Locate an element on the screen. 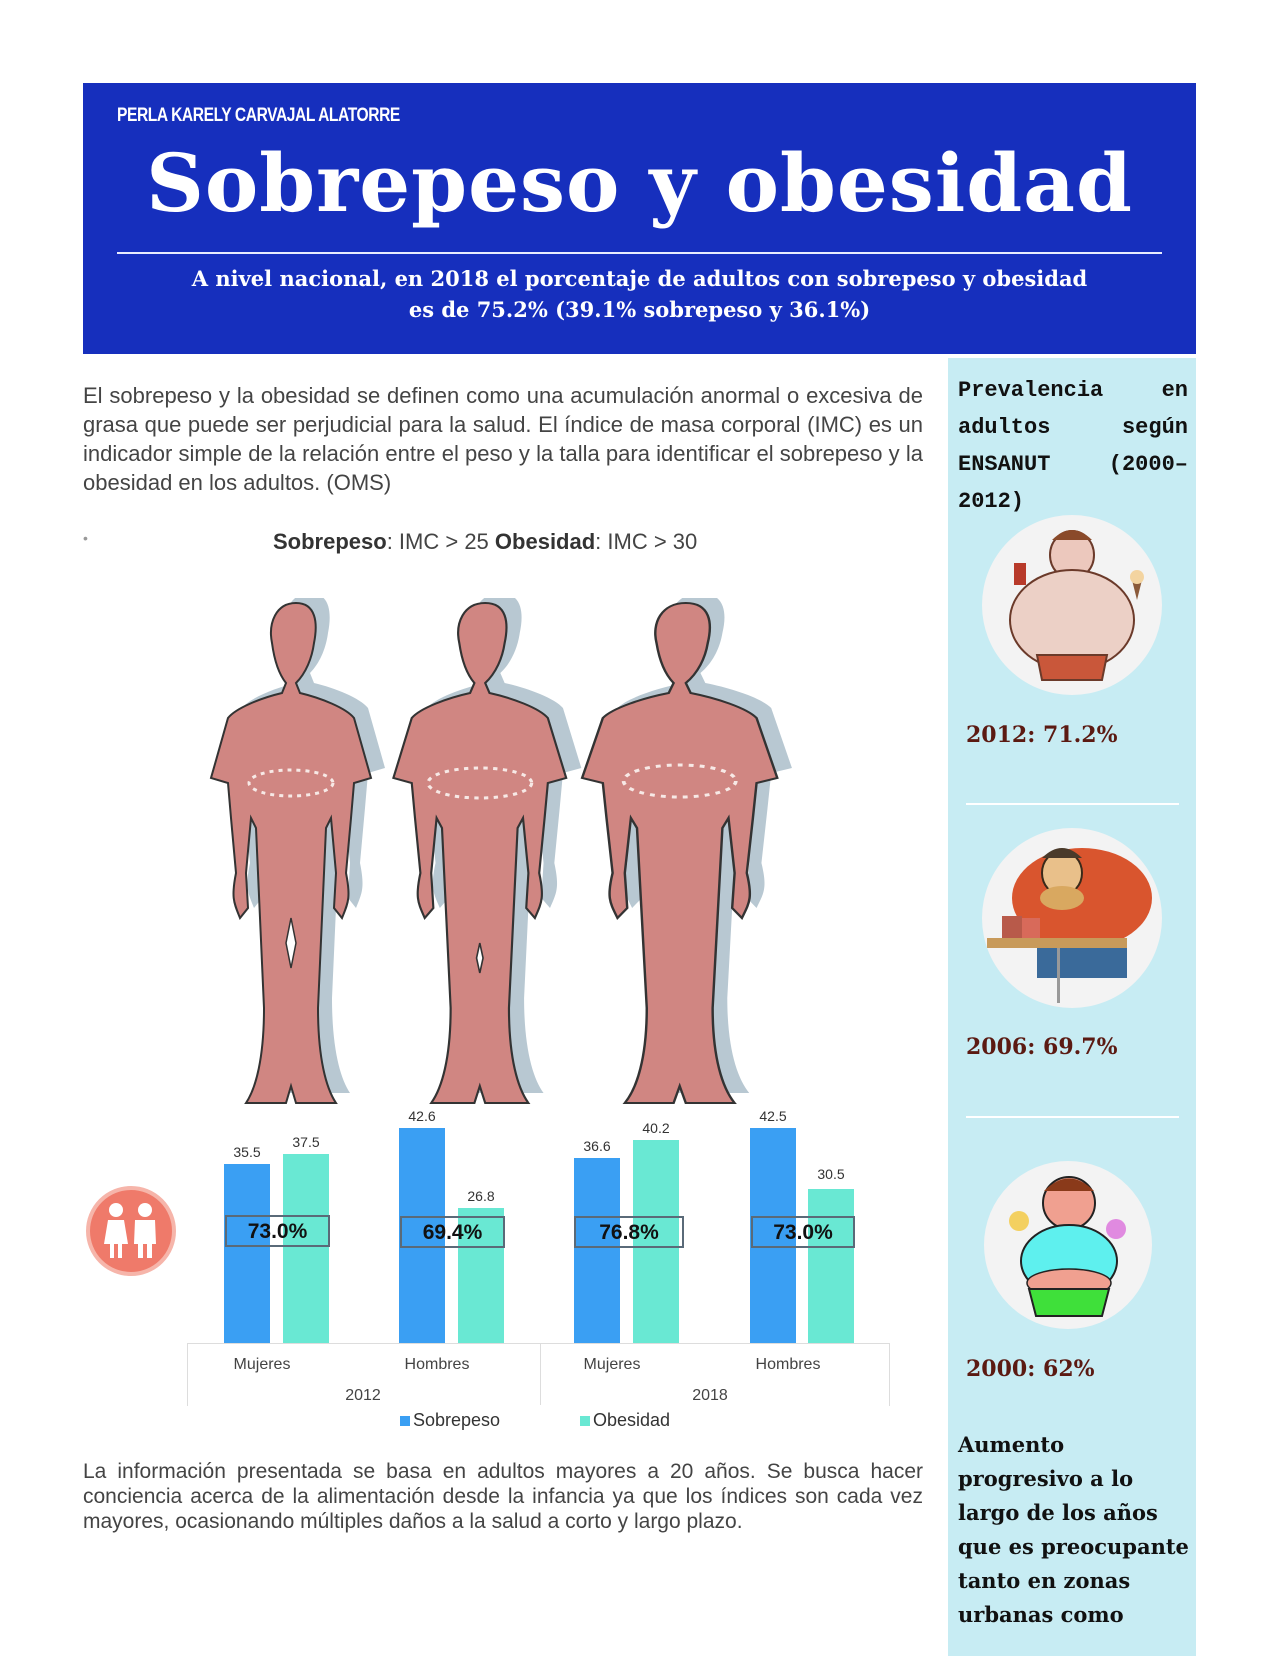 This screenshot has width=1280, height=1656. value-label: 37.5 is located at coordinates (306, 1142).